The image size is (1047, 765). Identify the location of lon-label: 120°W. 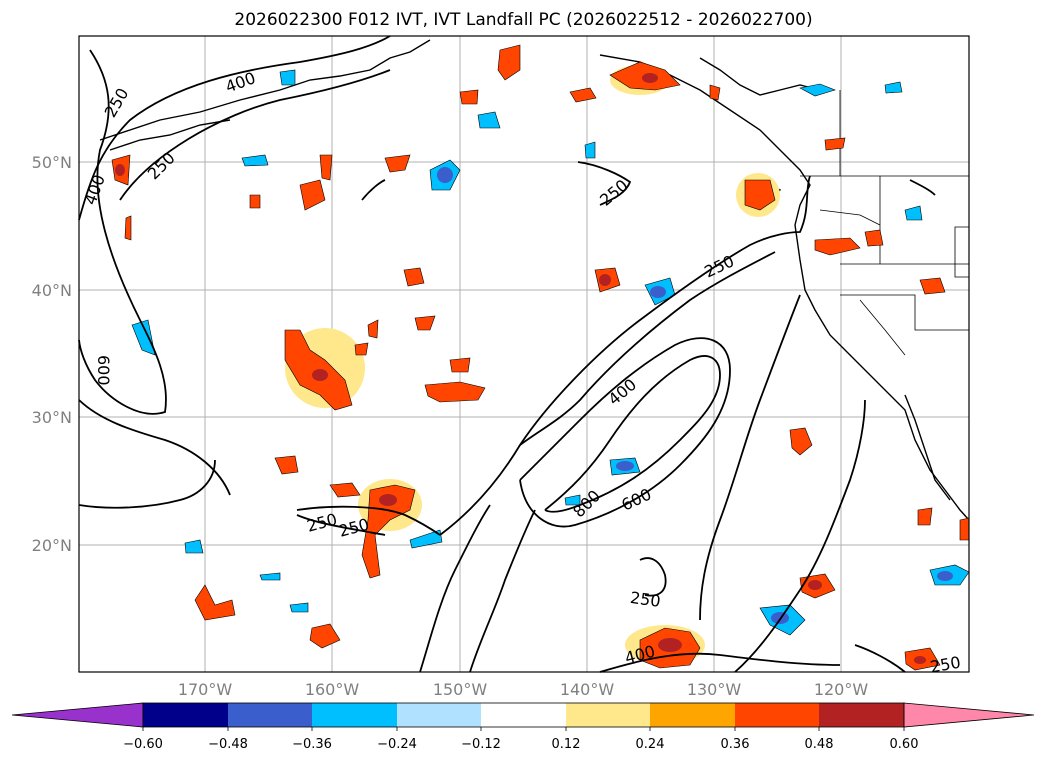
(841, 689).